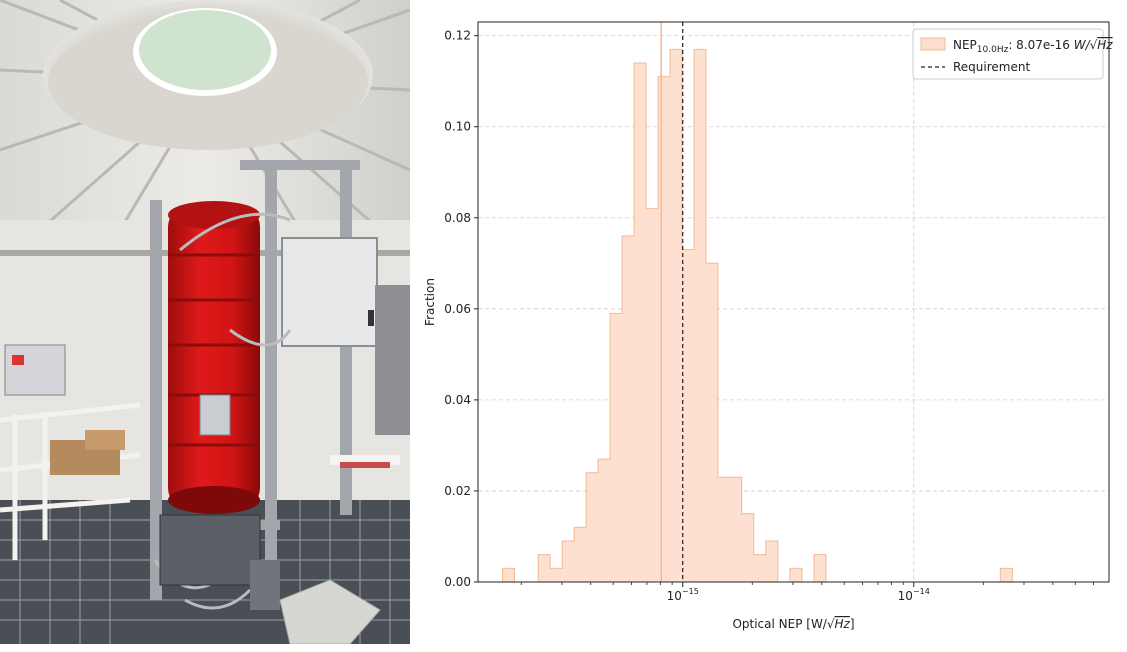 Image resolution: width=1127 pixels, height=652 pixels. Describe the element at coordinates (457, 400) in the screenshot. I see `y-tick-label: 0.04` at that location.